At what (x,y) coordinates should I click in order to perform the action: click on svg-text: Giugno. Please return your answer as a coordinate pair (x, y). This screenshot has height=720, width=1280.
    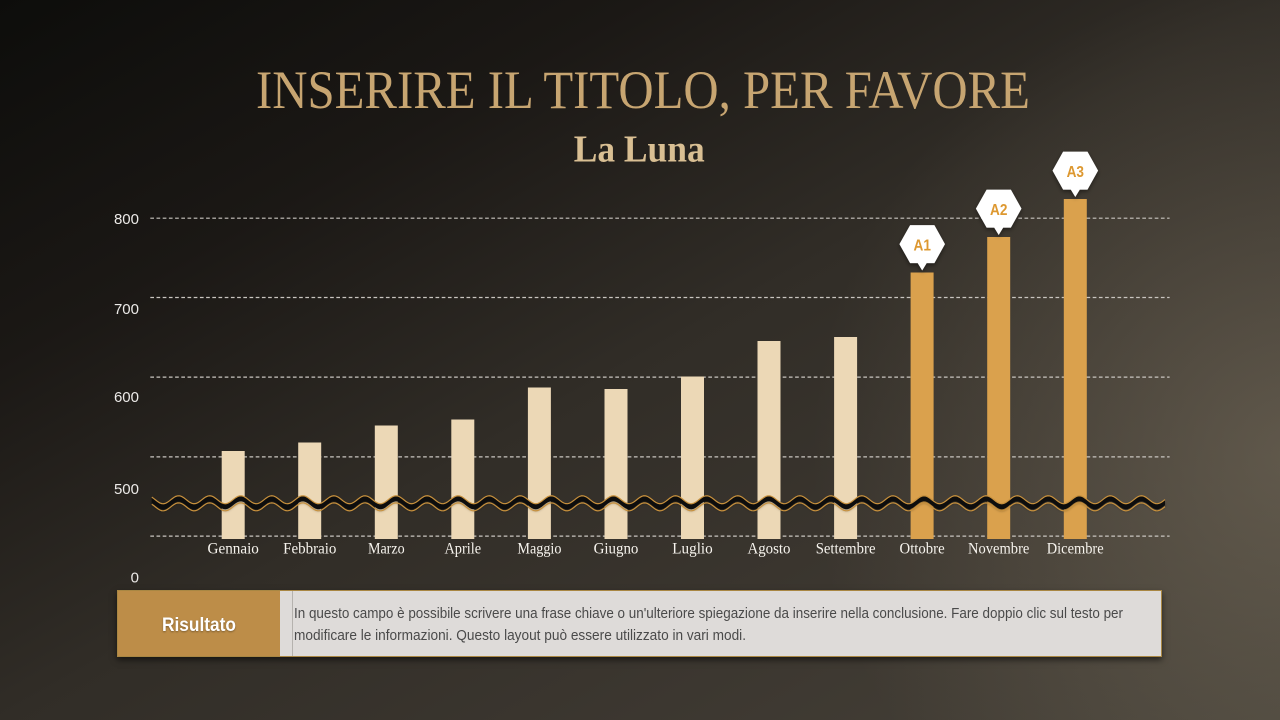
    Looking at the image, I should click on (616, 549).